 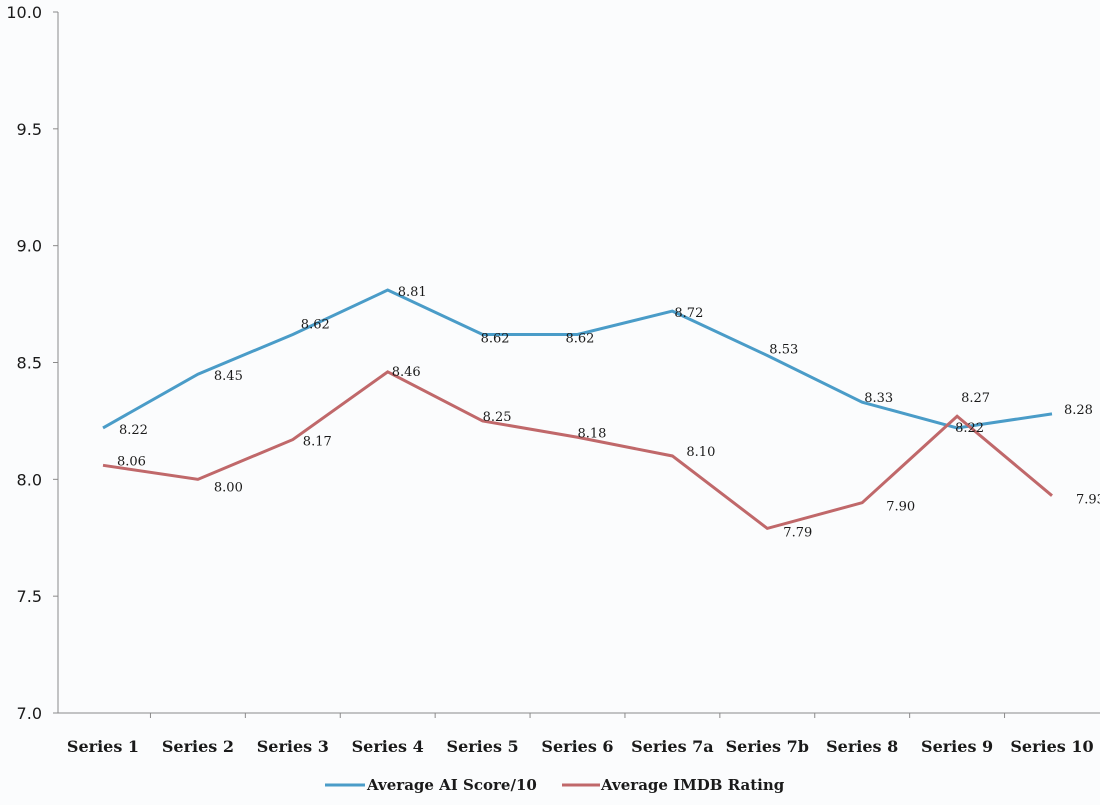 What do you see at coordinates (1078, 410) in the screenshot?
I see `data-label: 8.28` at bounding box center [1078, 410].